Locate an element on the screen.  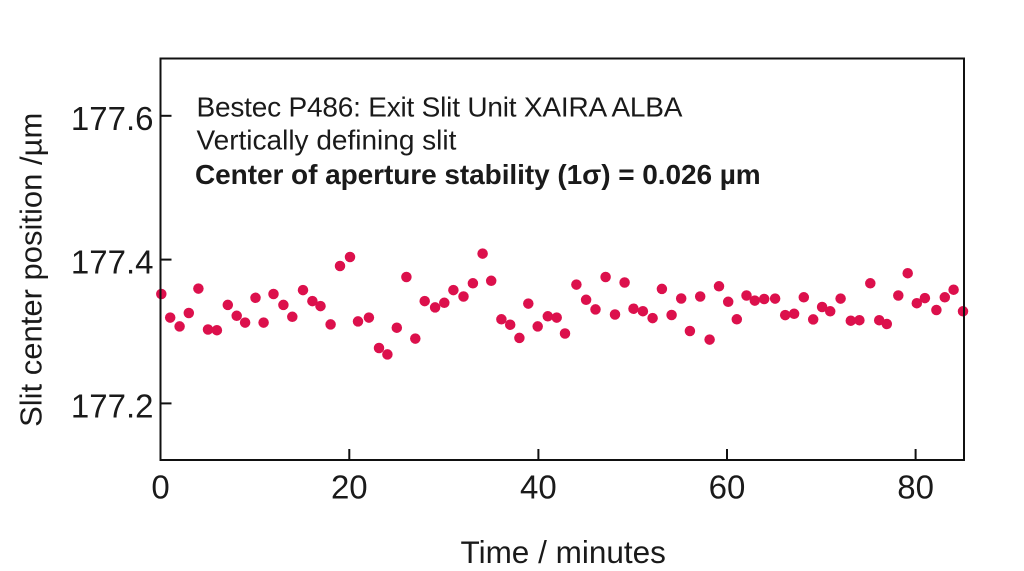
svg-text: 177.4 is located at coordinates (112, 262).